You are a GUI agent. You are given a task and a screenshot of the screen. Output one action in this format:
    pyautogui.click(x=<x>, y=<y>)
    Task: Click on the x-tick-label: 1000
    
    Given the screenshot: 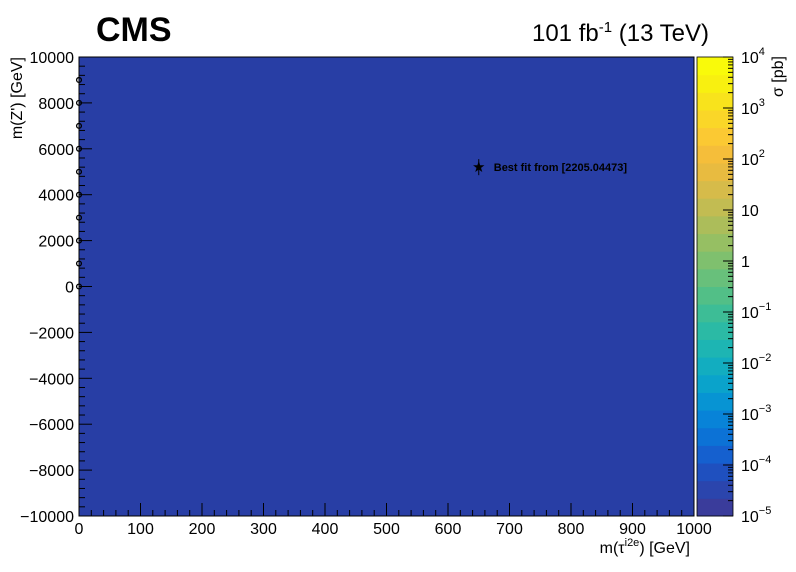 What is the action you would take?
    pyautogui.click(x=694, y=529)
    